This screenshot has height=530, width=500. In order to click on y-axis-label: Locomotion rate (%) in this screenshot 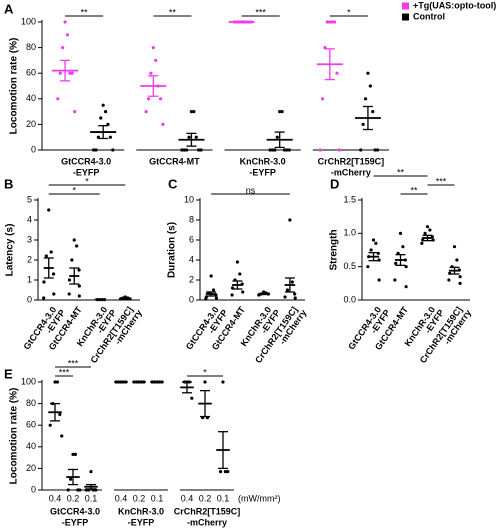, I will do `click(14, 436)`.